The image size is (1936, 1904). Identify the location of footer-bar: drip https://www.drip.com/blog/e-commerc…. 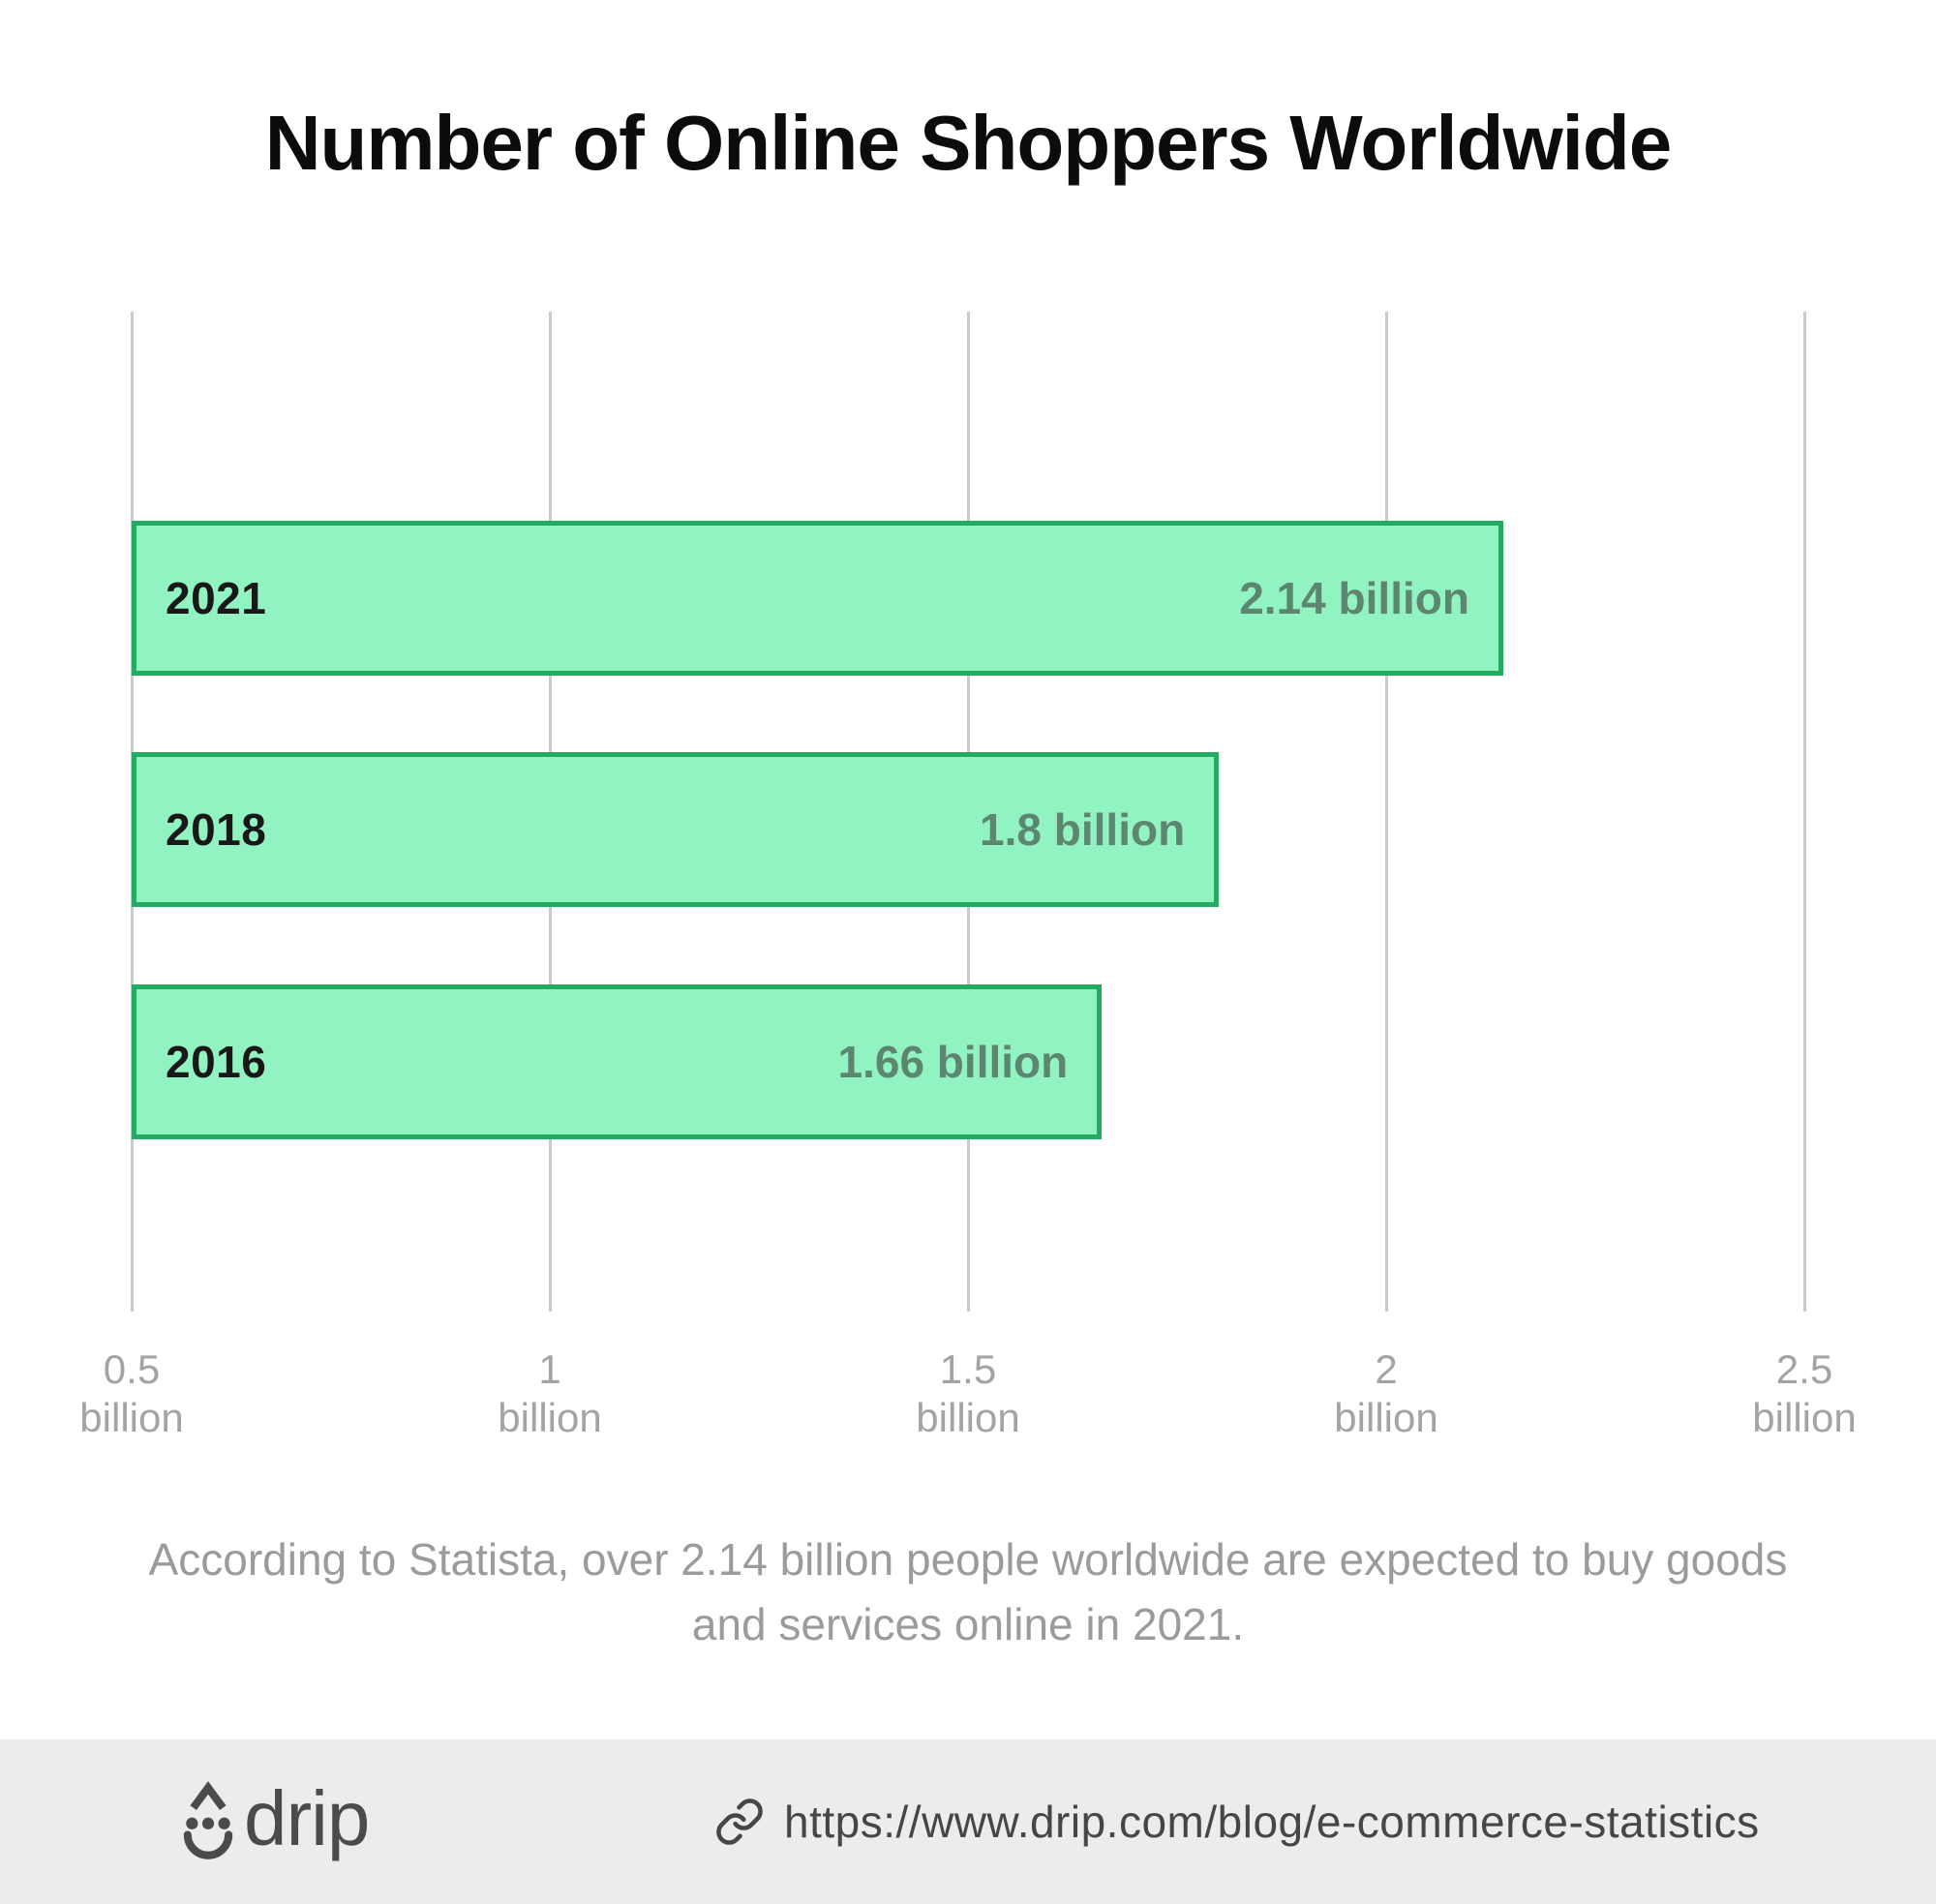
(968, 1822).